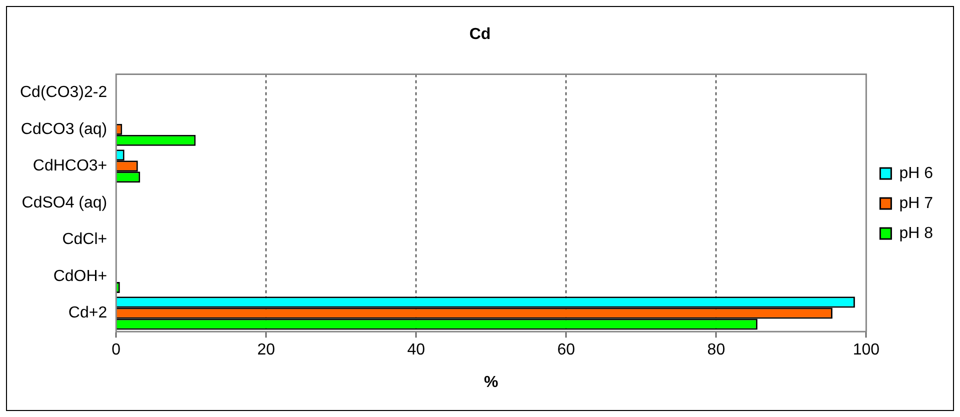 This screenshot has height=417, width=960. I want to click on x-tick-label: 0, so click(116, 350).